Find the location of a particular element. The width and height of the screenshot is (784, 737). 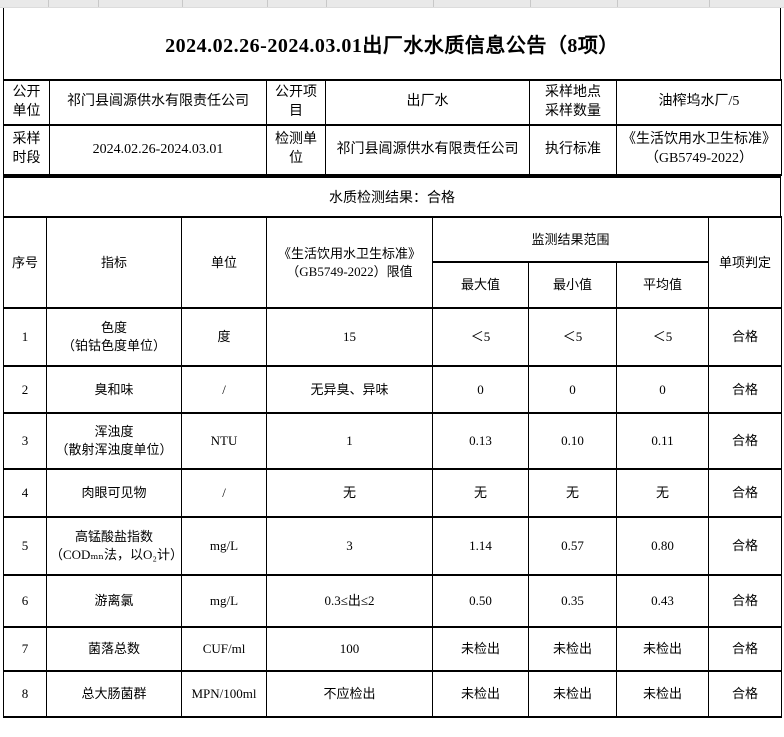

cell-avg: 0.80 is located at coordinates (662, 546).